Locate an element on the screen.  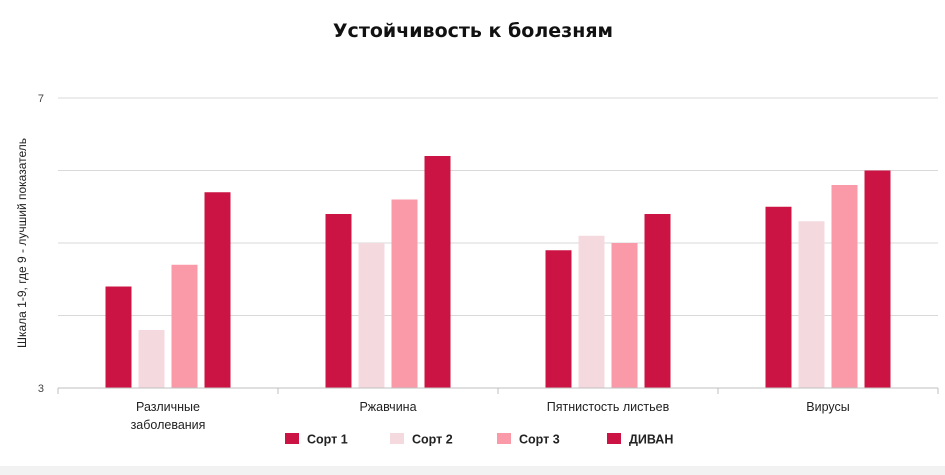
chart-title: Устойчивость к болезням is located at coordinates (473, 31).